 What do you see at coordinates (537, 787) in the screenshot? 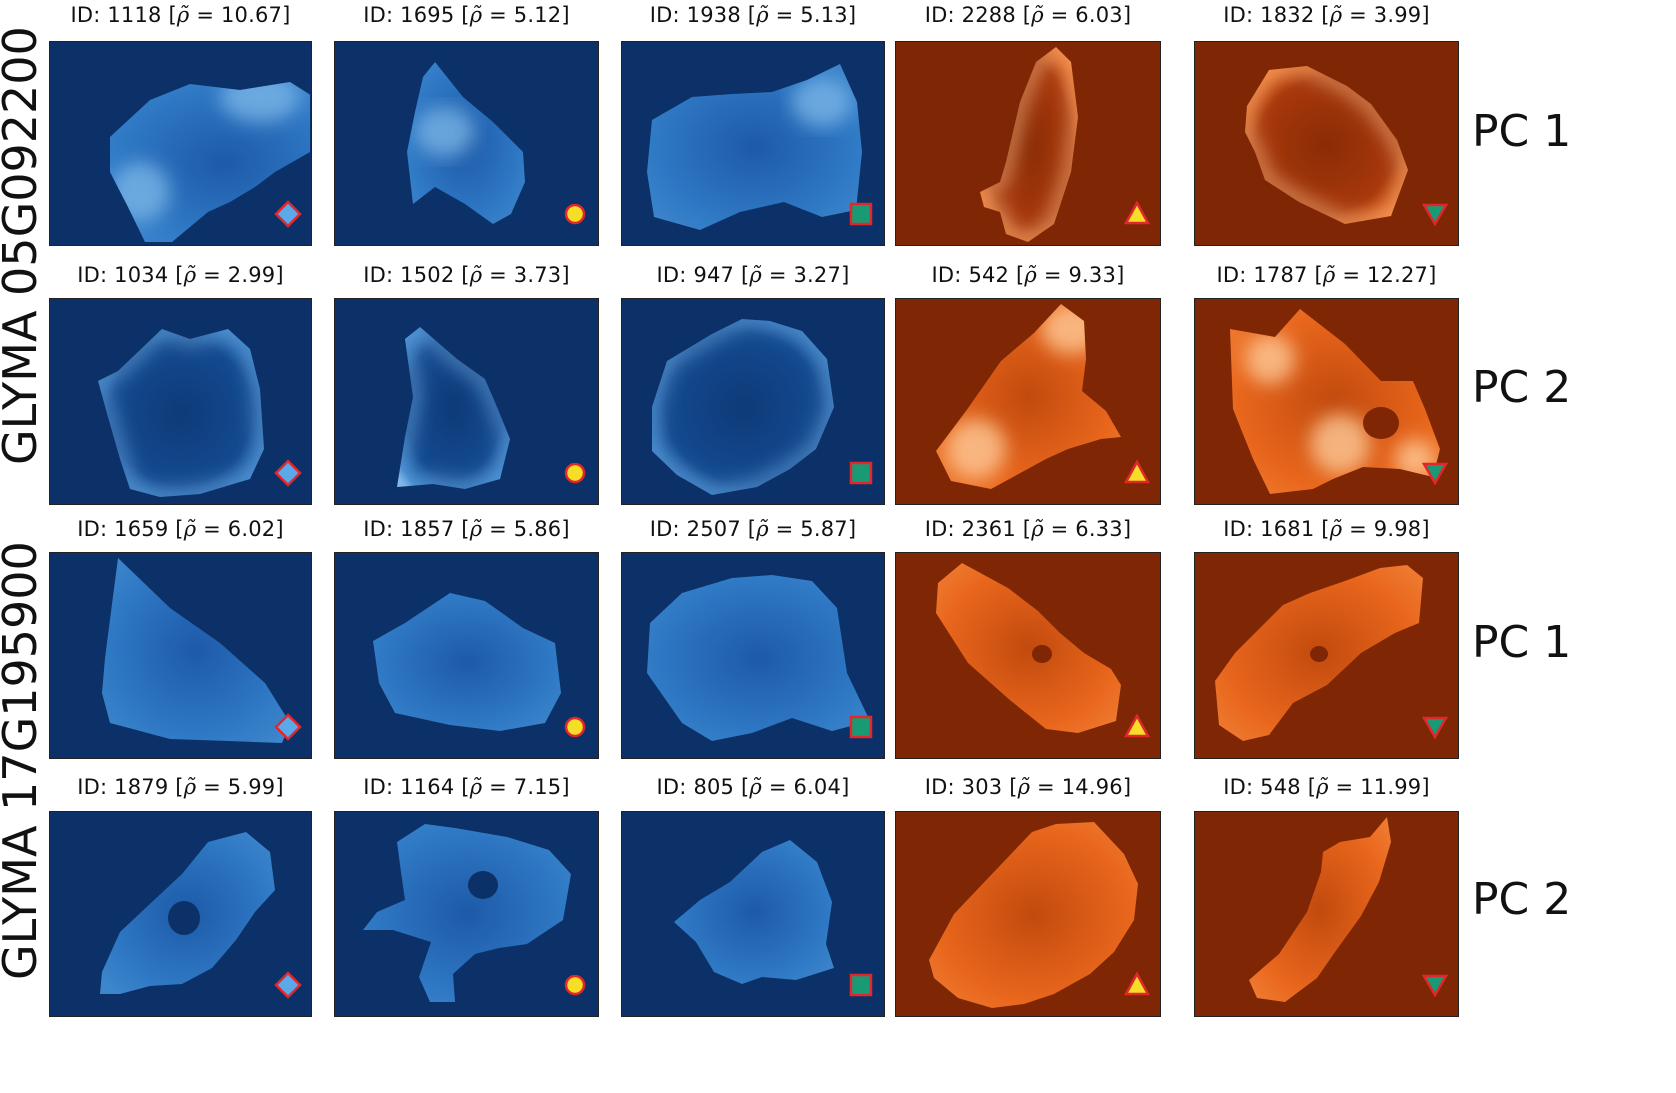
I see `panel-rho-value: 7.15` at bounding box center [537, 787].